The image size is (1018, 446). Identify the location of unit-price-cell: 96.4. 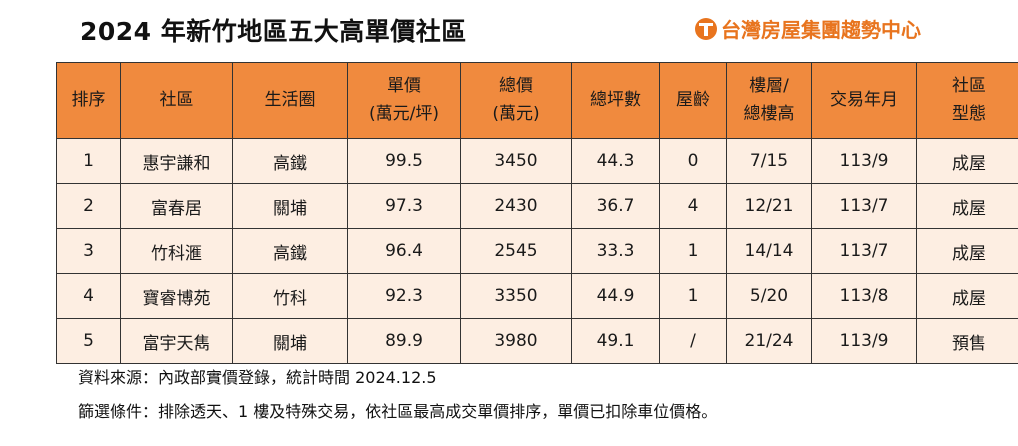
(404, 251).